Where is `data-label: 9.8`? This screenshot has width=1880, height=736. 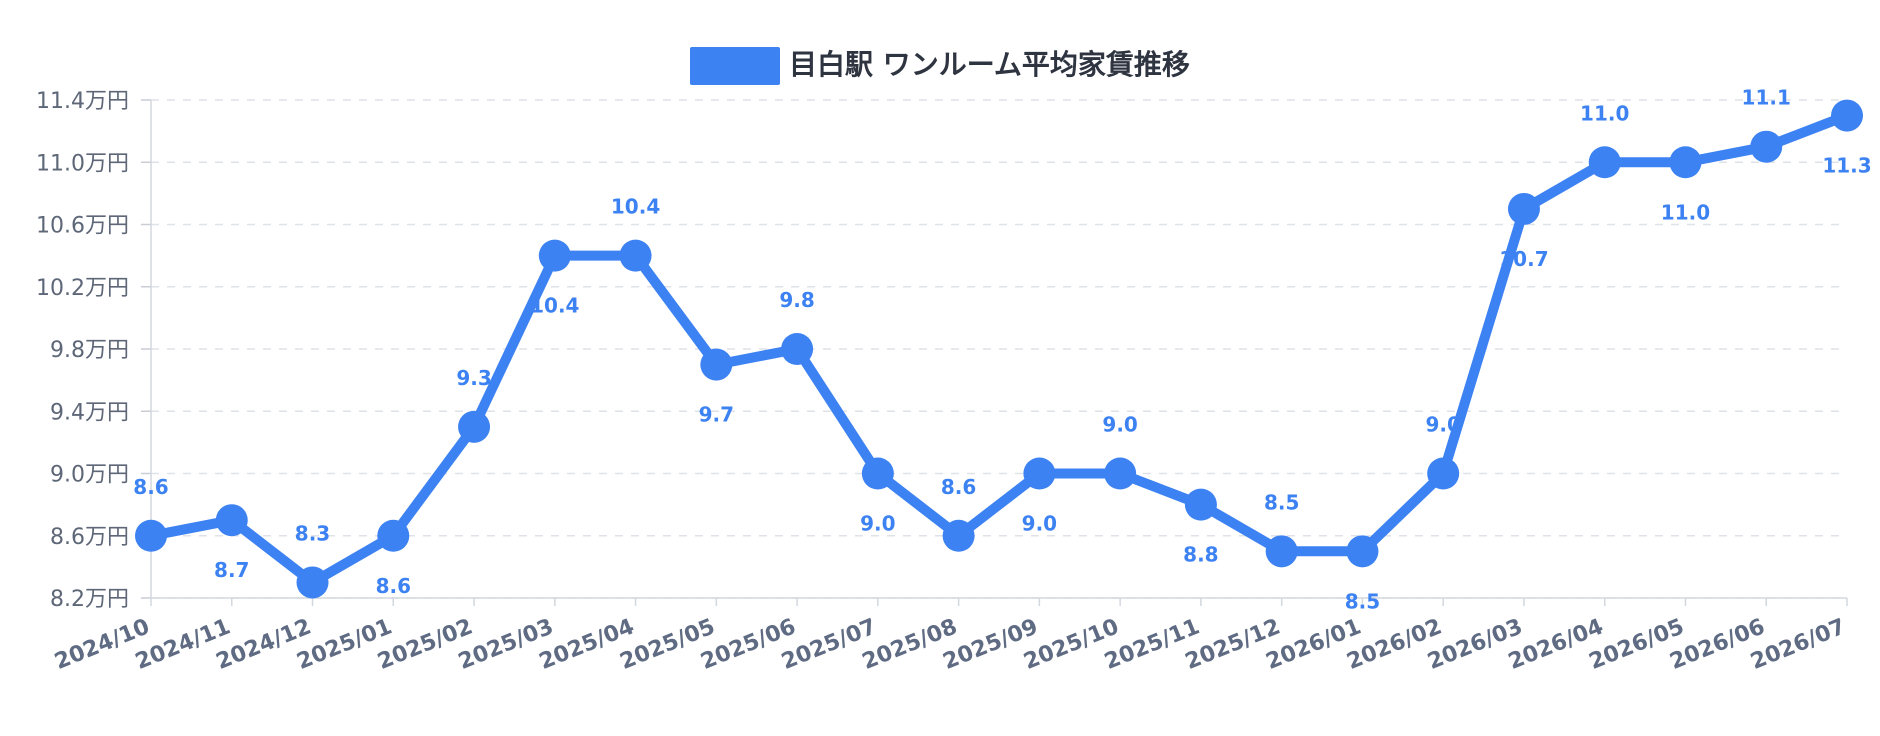
data-label: 9.8 is located at coordinates (796, 300).